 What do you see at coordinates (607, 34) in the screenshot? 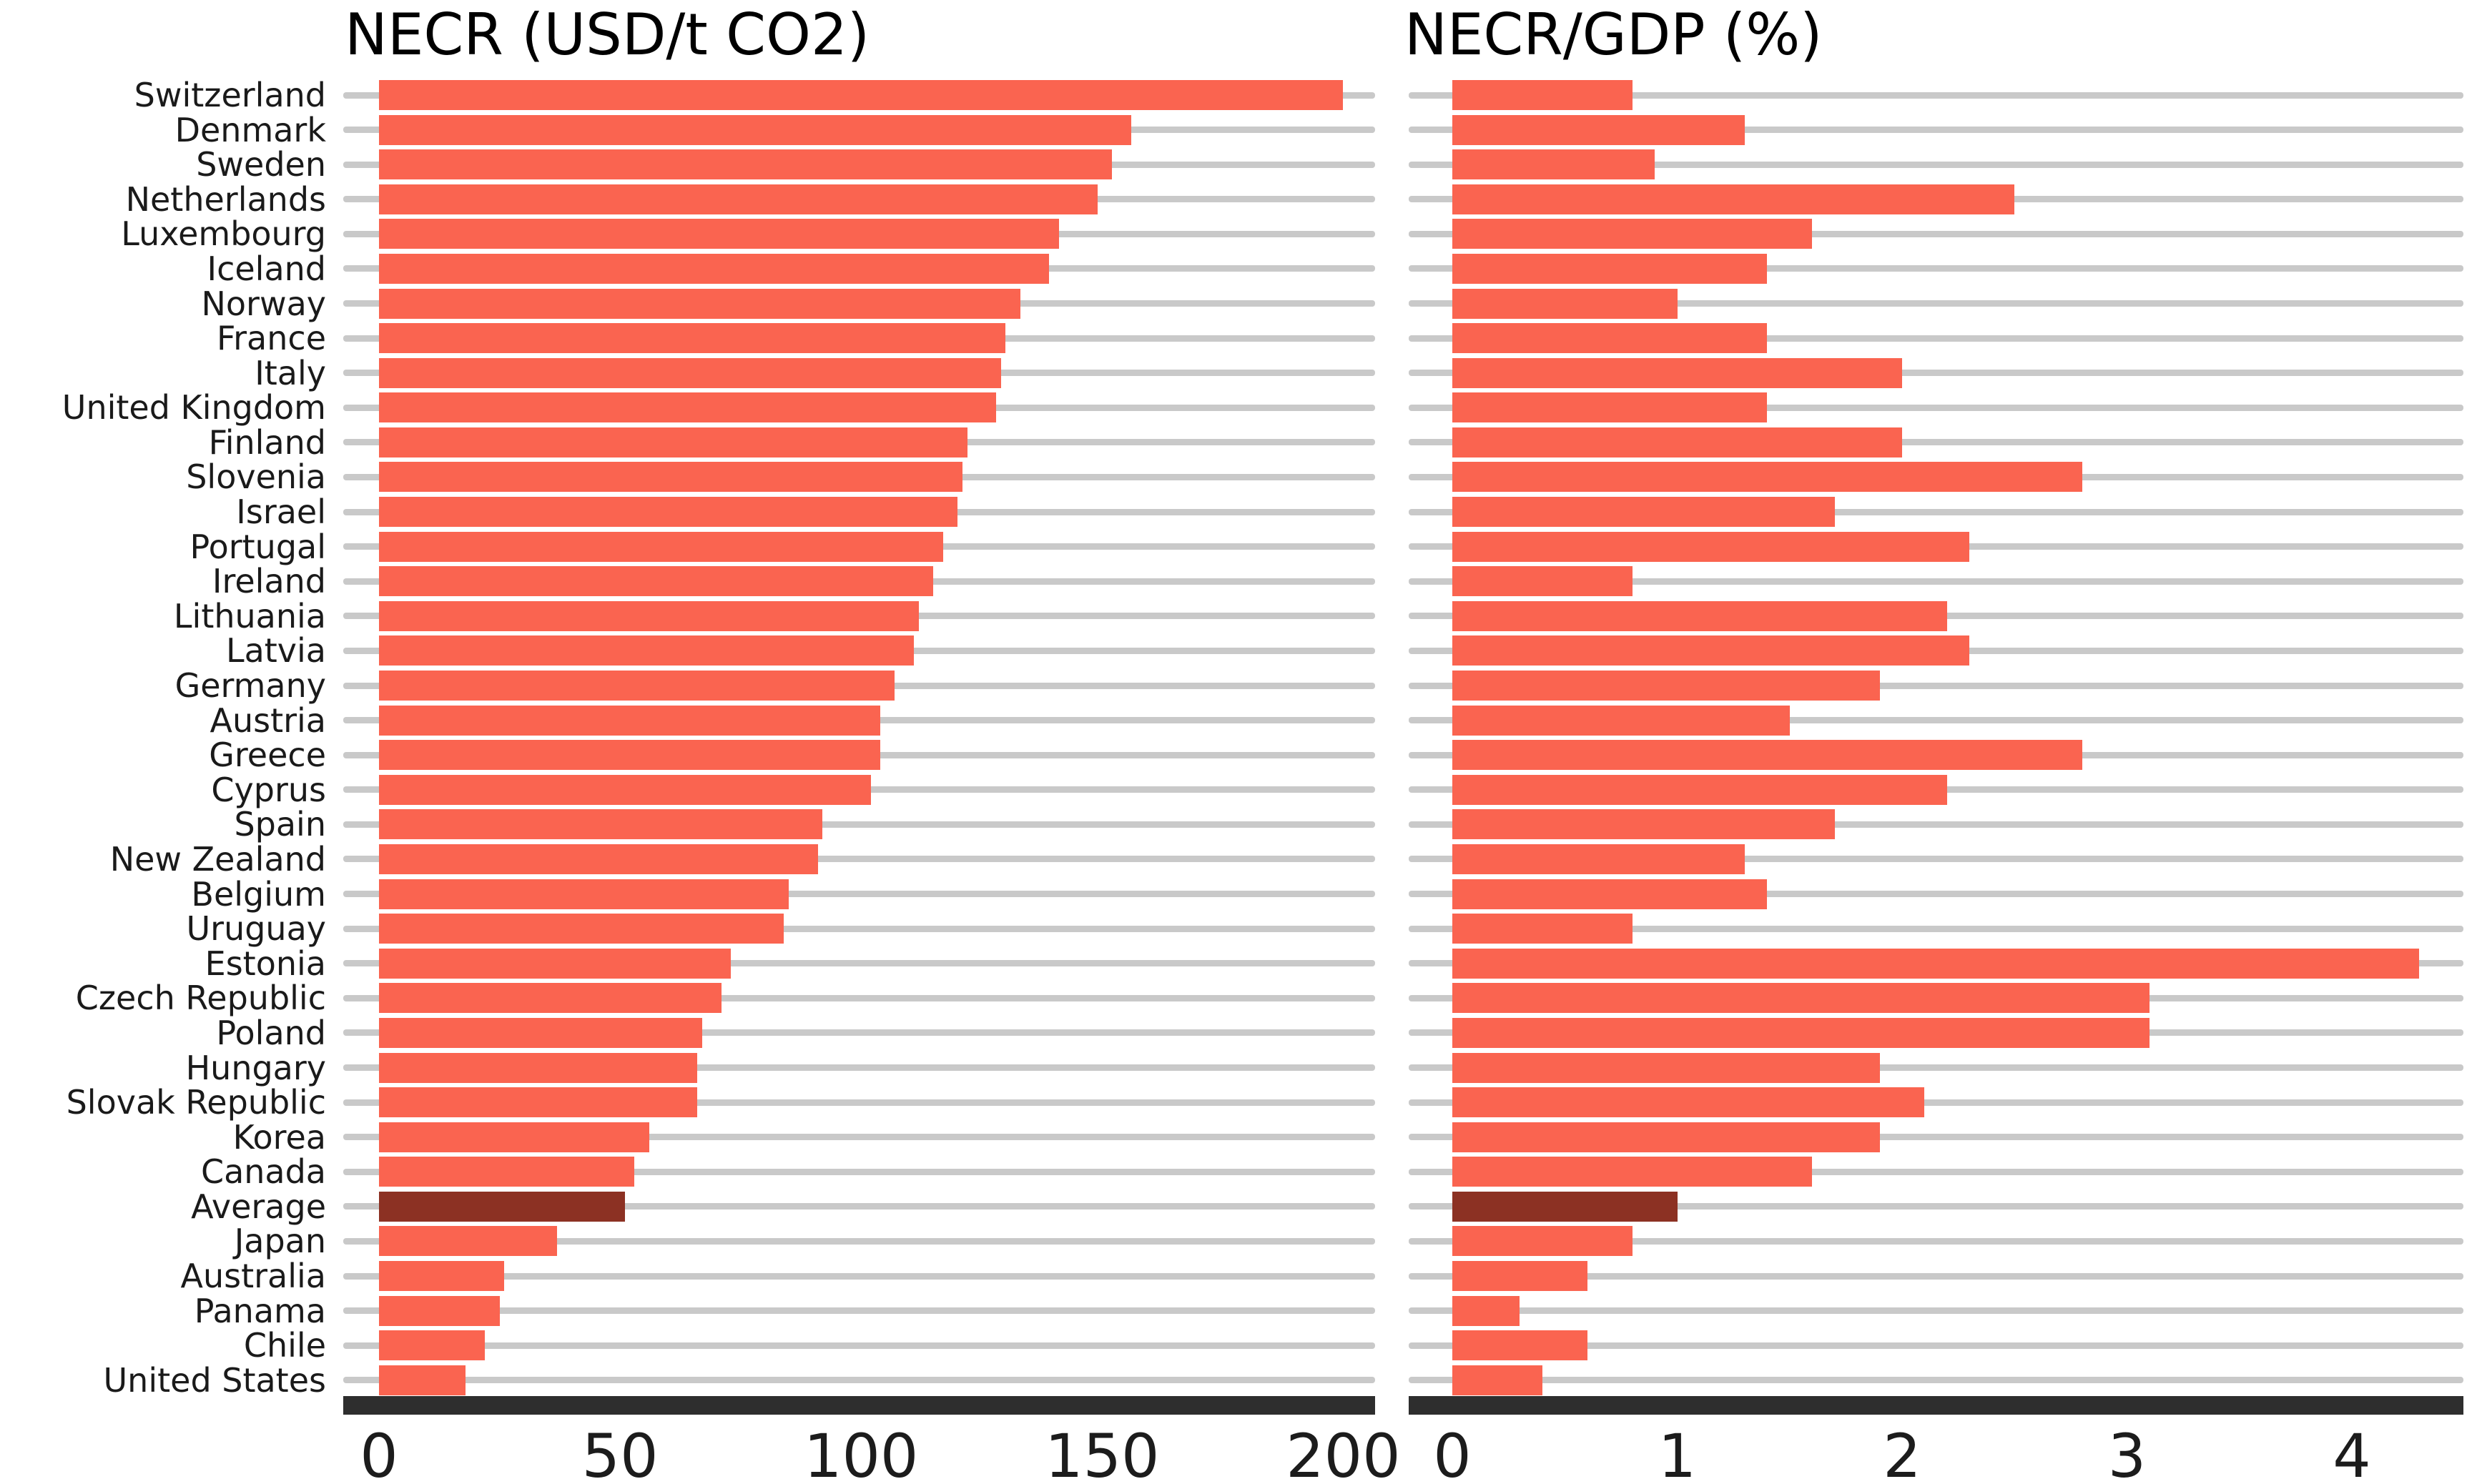
I see `left-chart-title: NECR (USD/t CO2)` at bounding box center [607, 34].